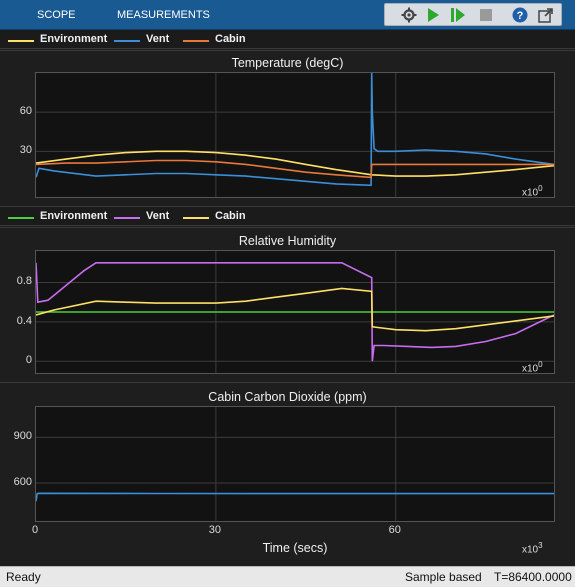  What do you see at coordinates (24, 281) in the screenshot?
I see `y-tick-label: 0.8` at bounding box center [24, 281].